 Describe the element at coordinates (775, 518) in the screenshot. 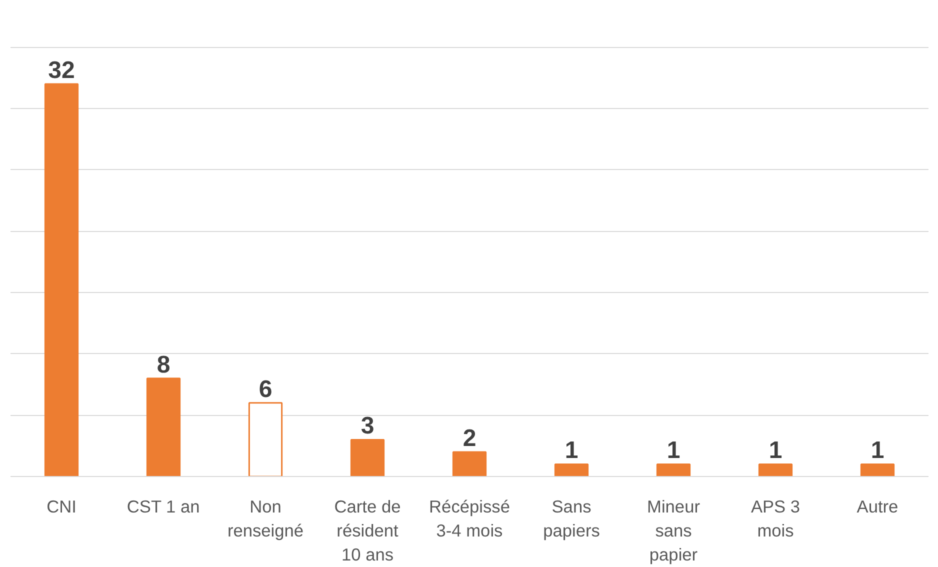

I see `x-tick-label: APS 3 mois` at that location.